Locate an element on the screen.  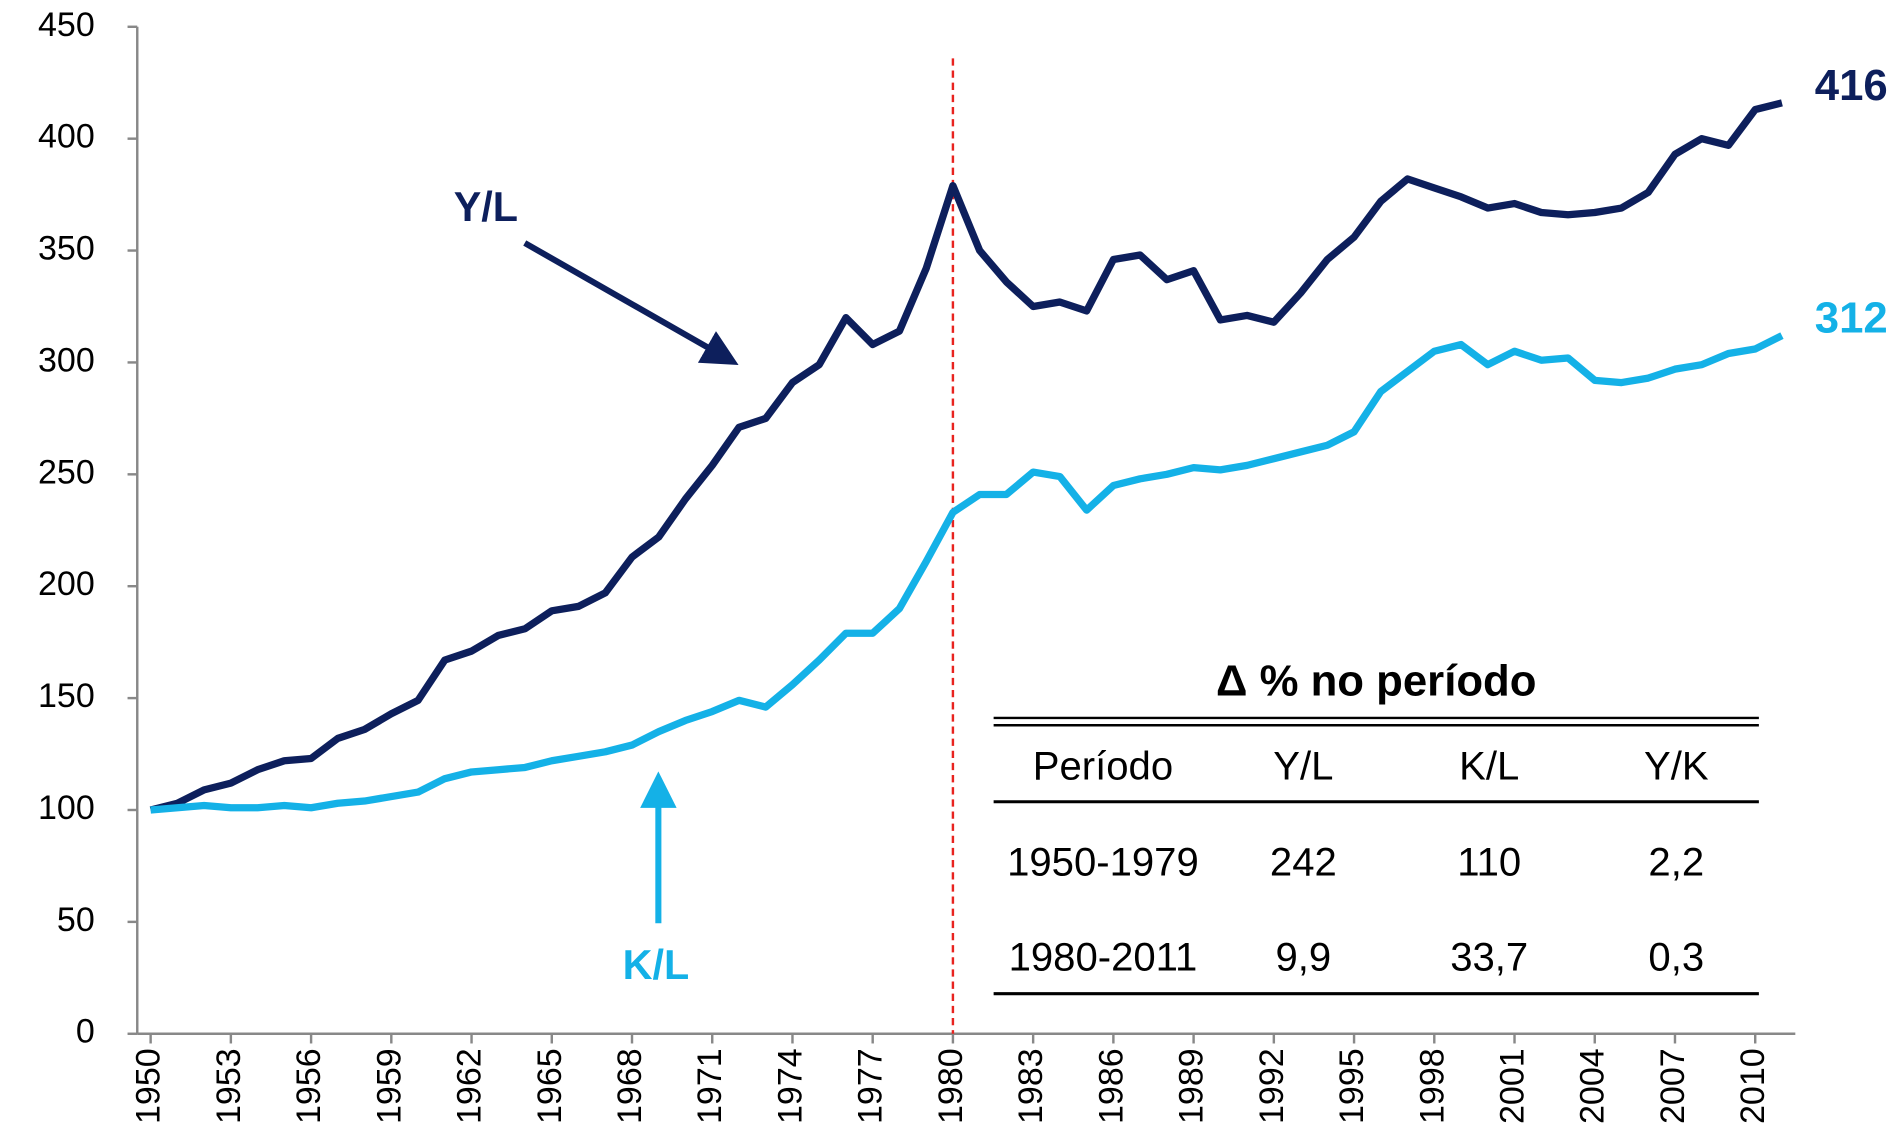
table-header: Y/L is located at coordinates (1303, 767).